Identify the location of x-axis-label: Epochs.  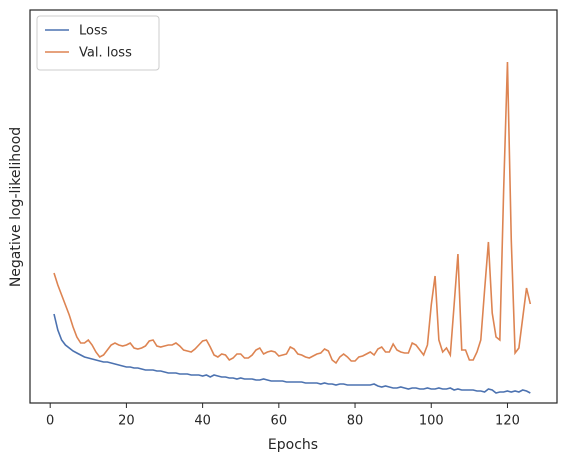
(293, 445).